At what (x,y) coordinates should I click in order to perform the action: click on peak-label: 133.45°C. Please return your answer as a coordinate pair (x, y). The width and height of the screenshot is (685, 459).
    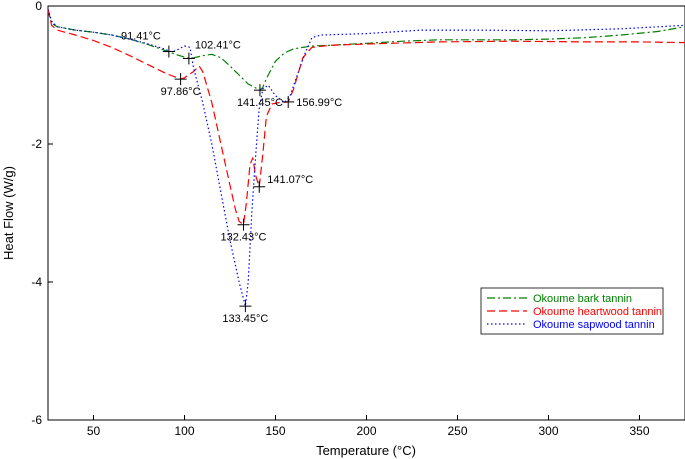
    Looking at the image, I should click on (245, 319).